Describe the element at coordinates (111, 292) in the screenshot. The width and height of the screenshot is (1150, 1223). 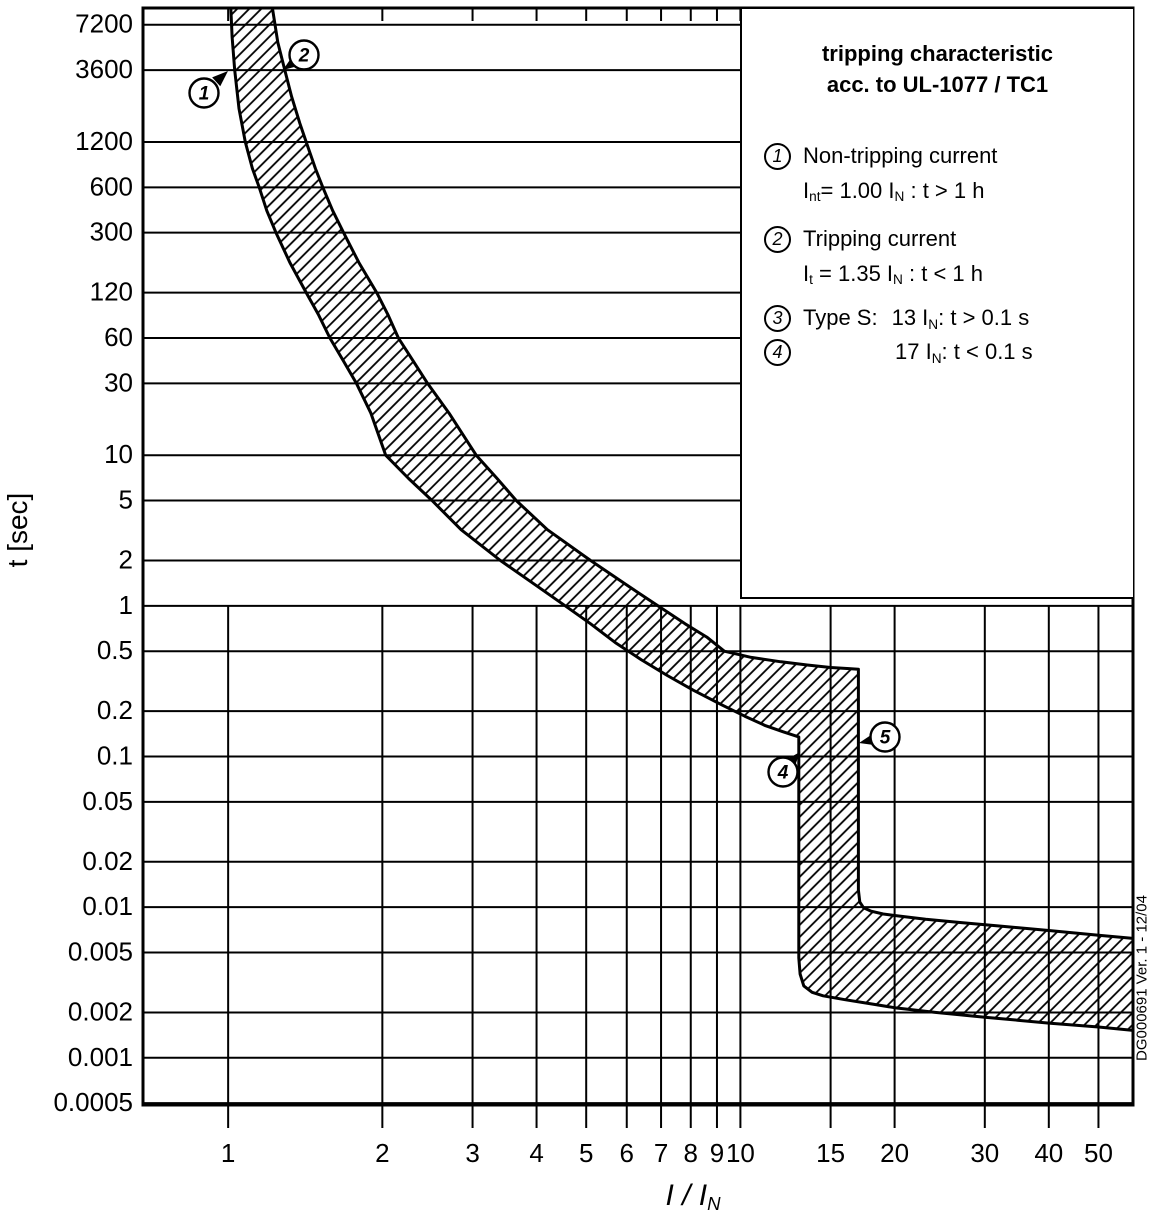
I see `y-tick-label: 120` at that location.